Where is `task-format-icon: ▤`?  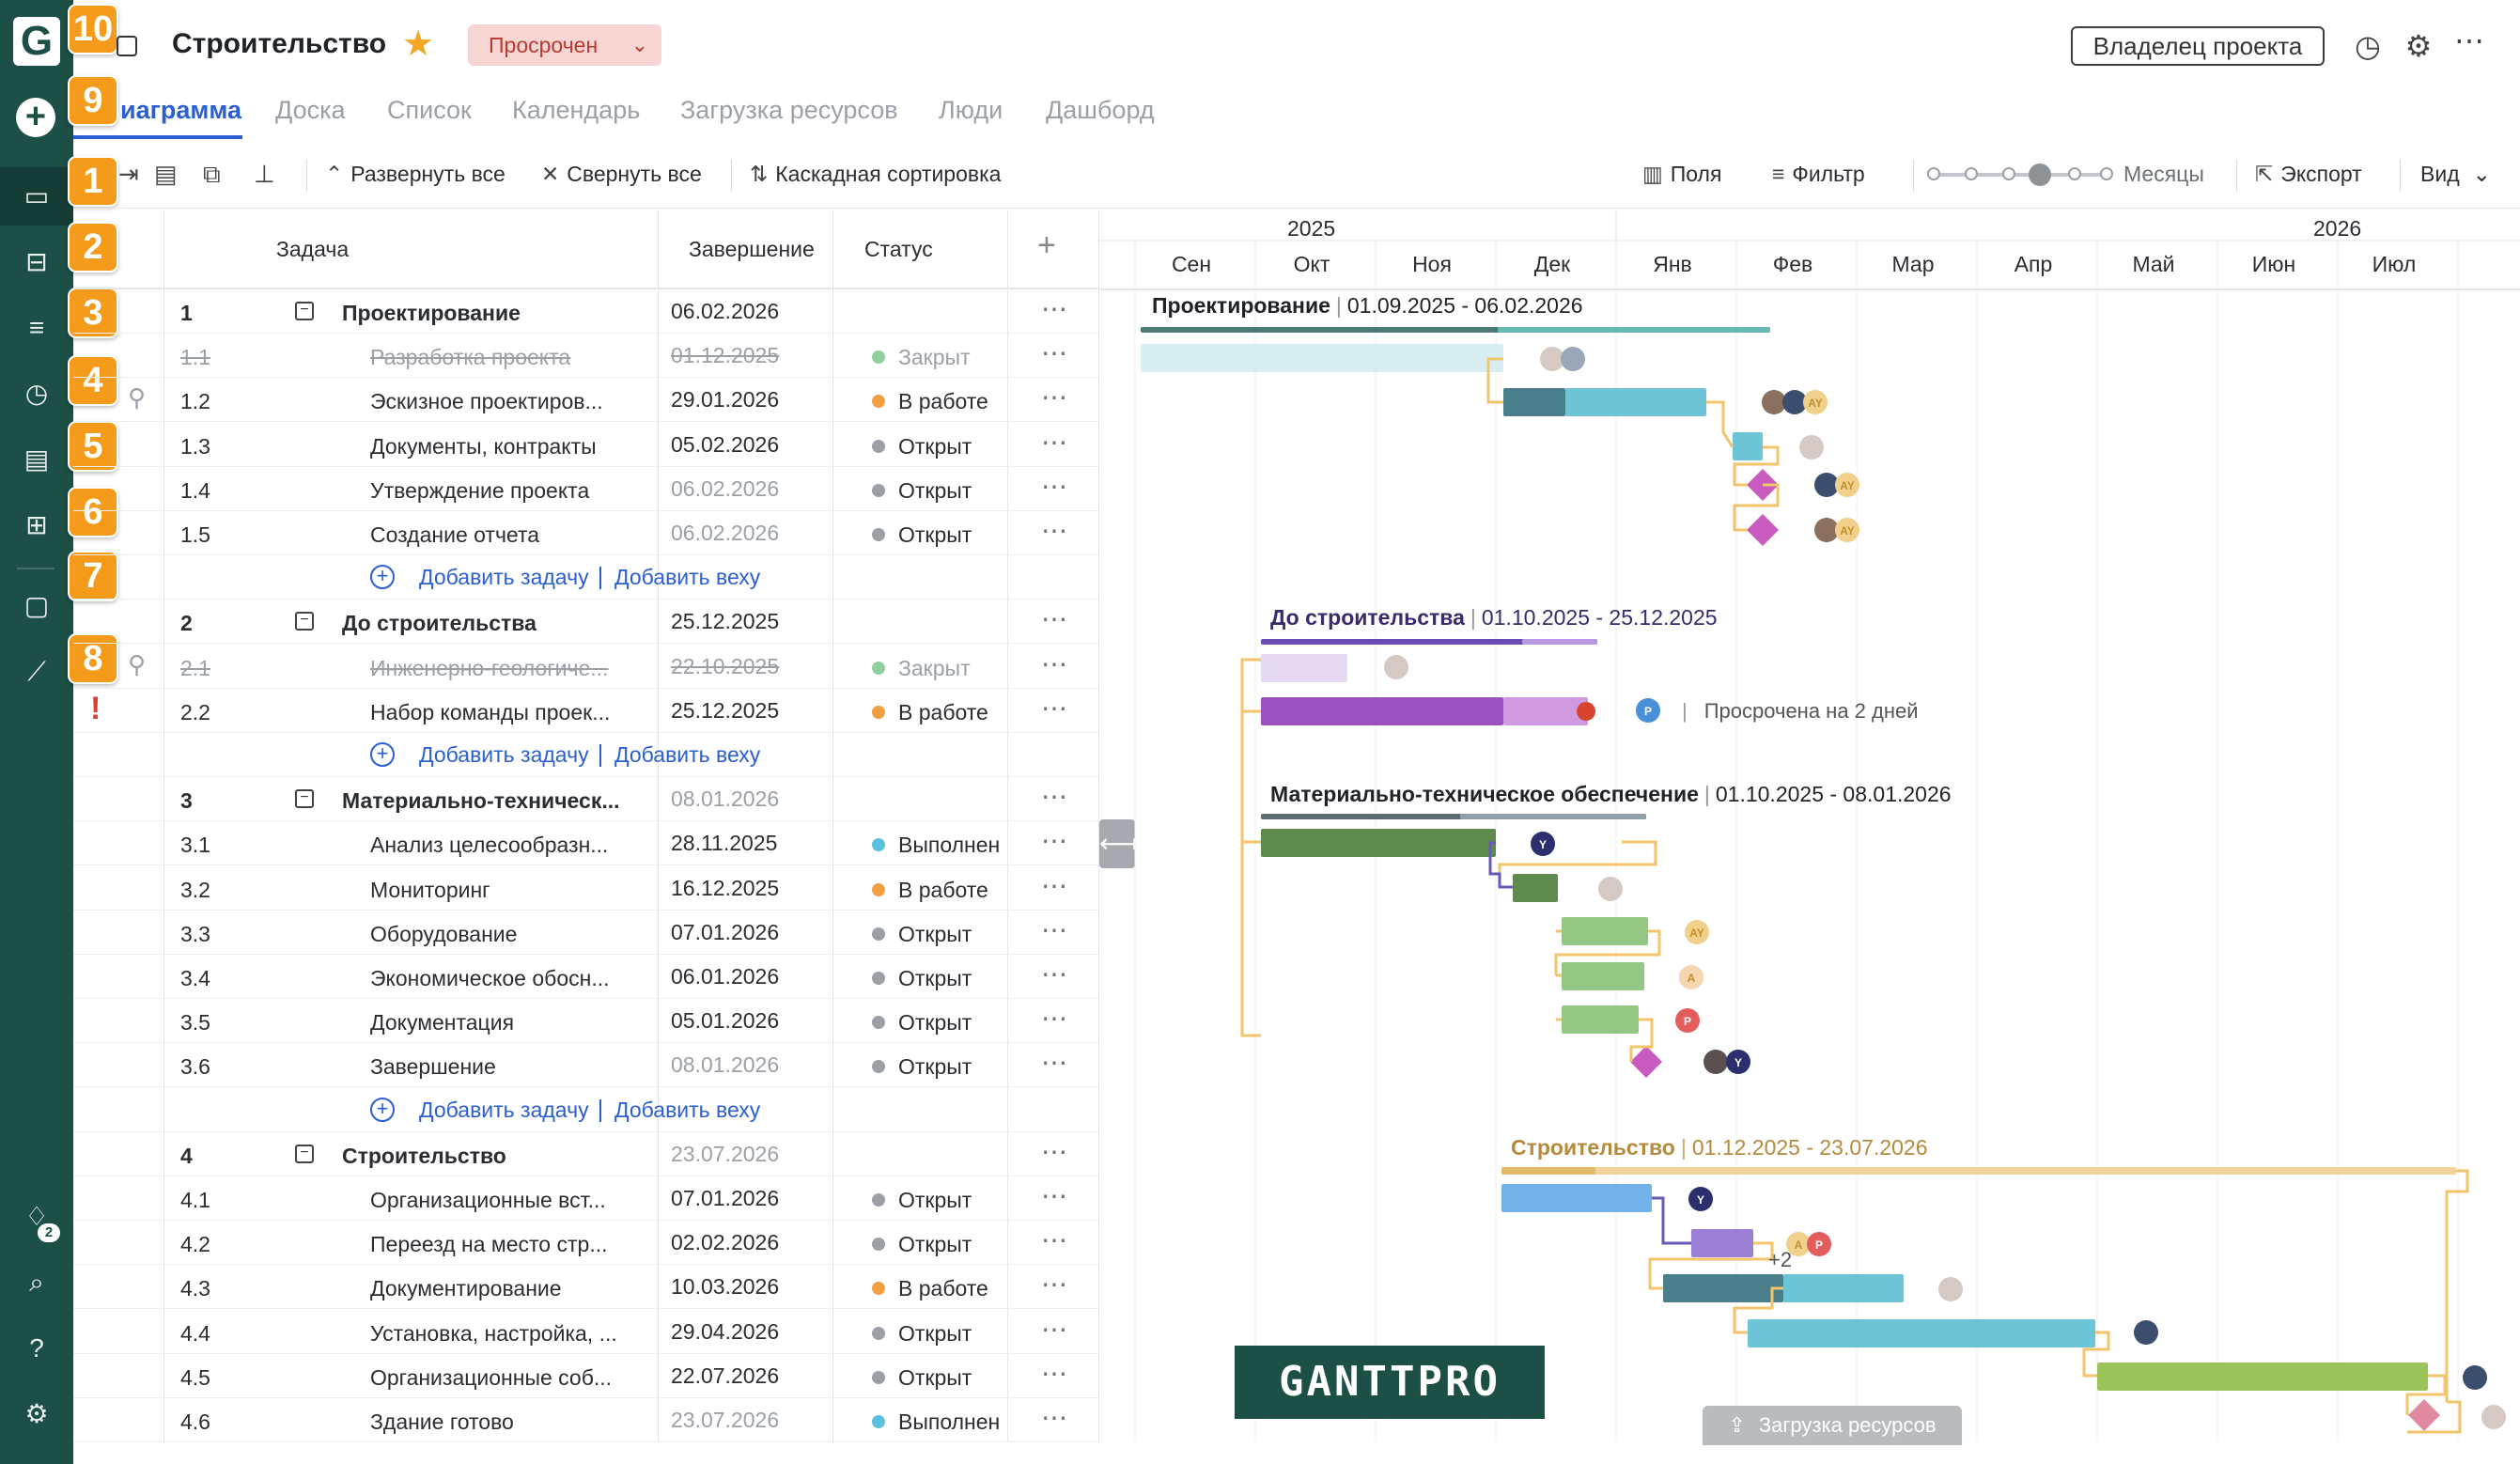
task-format-icon: ▤ is located at coordinates (166, 174).